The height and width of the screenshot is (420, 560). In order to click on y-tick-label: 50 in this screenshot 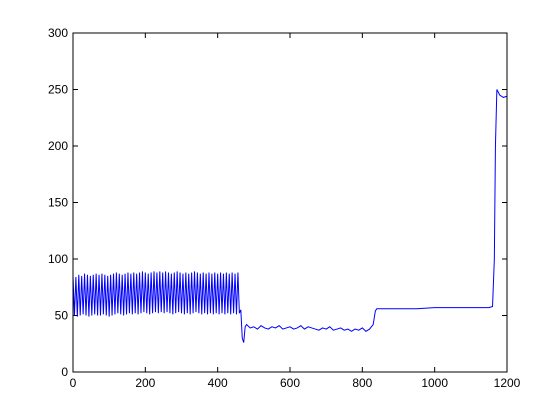, I will do `click(62, 316)`.